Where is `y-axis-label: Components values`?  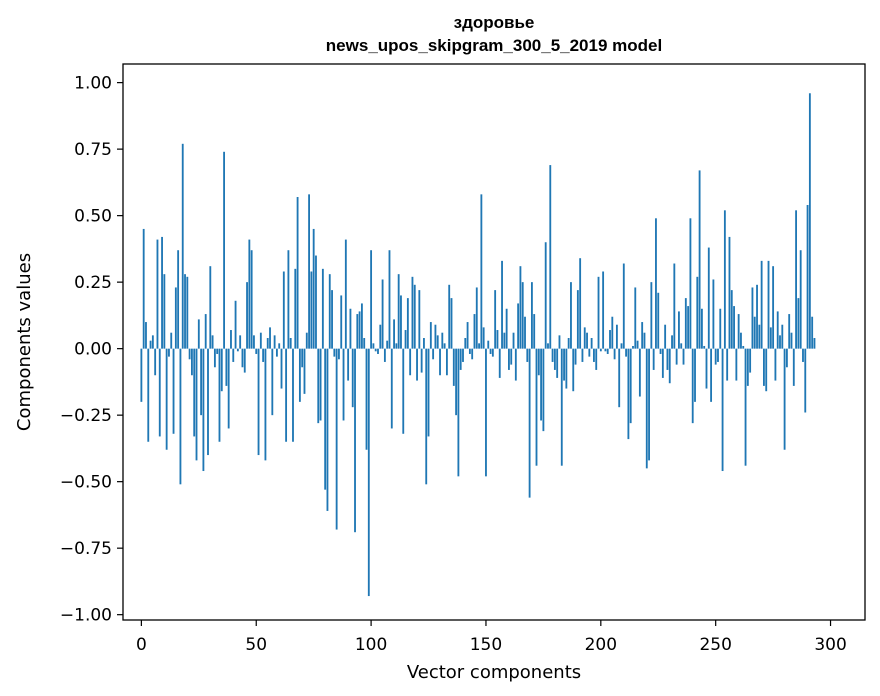 y-axis-label: Components values is located at coordinates (24, 342).